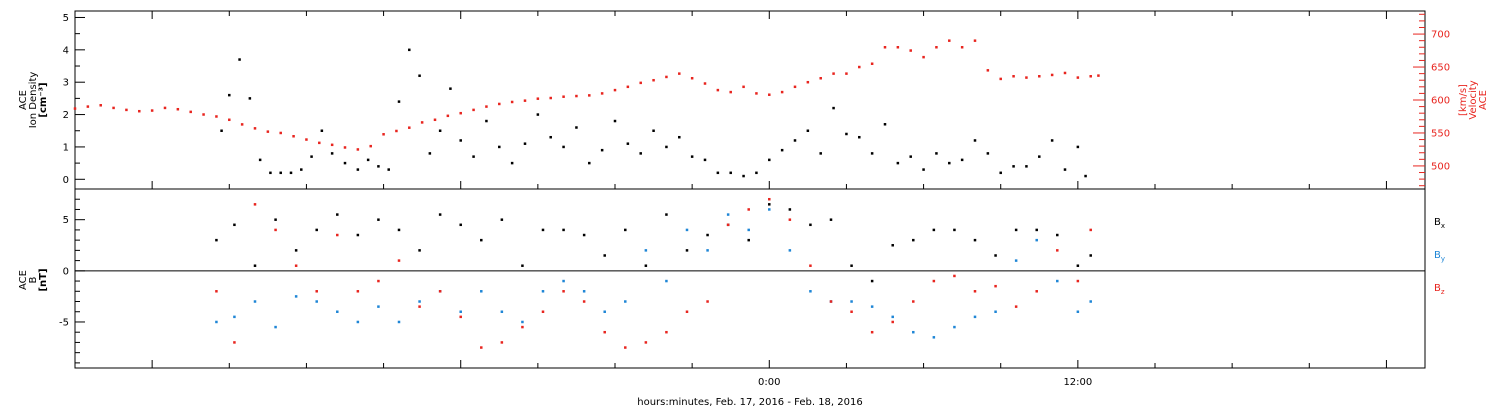  Describe the element at coordinates (769, 382) in the screenshot. I see `time-tick-label: 0:00` at that location.